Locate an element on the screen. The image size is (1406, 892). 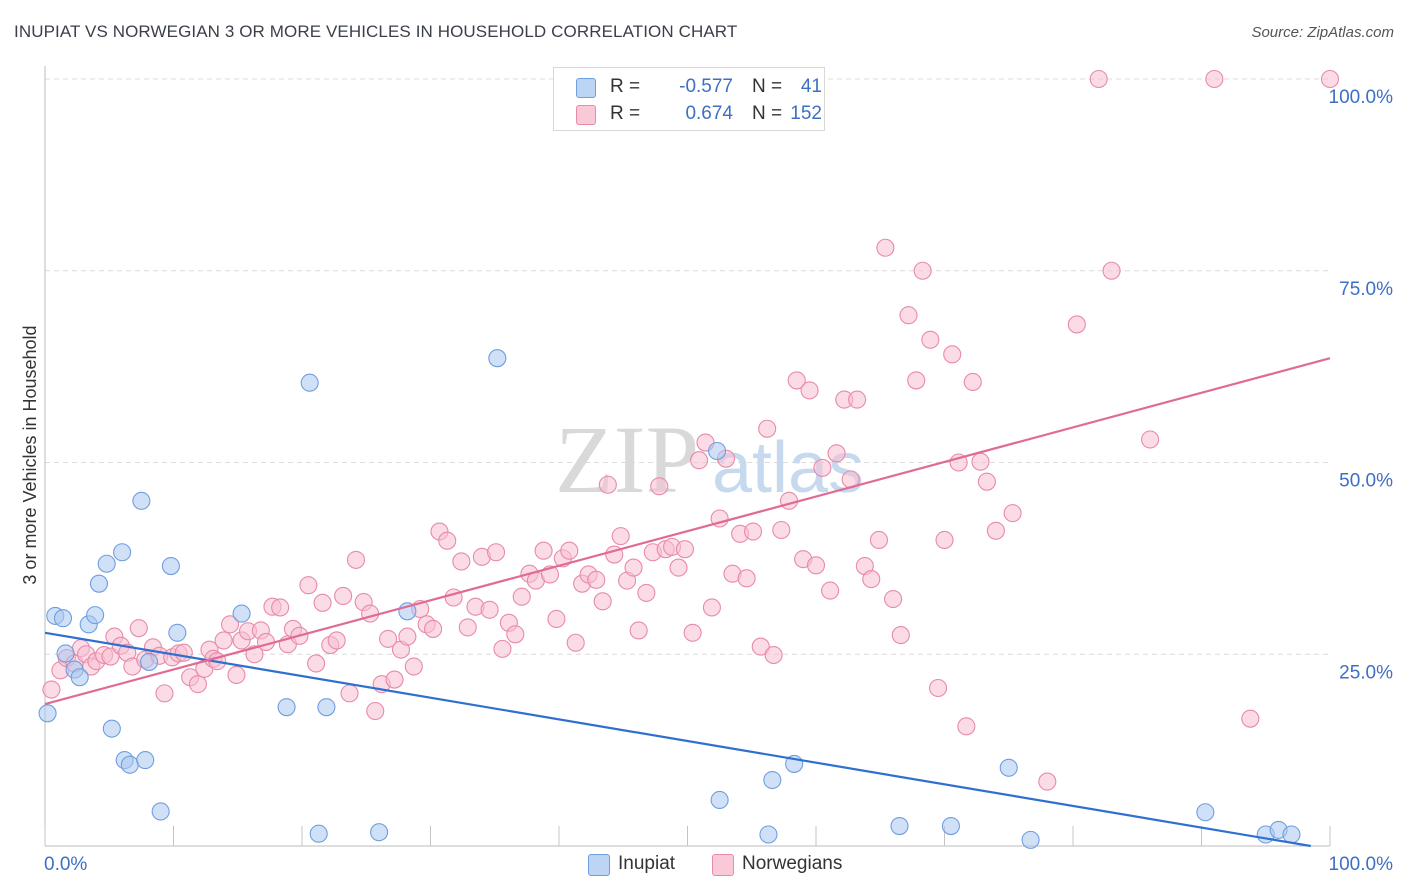
bottom-legend-swatch-inupiat is located at coordinates (599, 865).